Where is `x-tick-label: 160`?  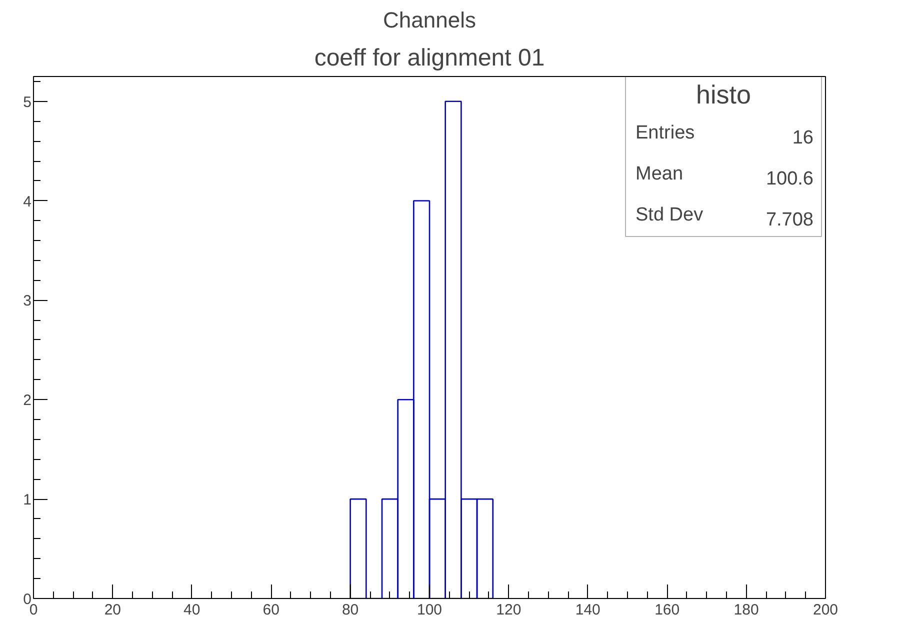 x-tick-label: 160 is located at coordinates (667, 610).